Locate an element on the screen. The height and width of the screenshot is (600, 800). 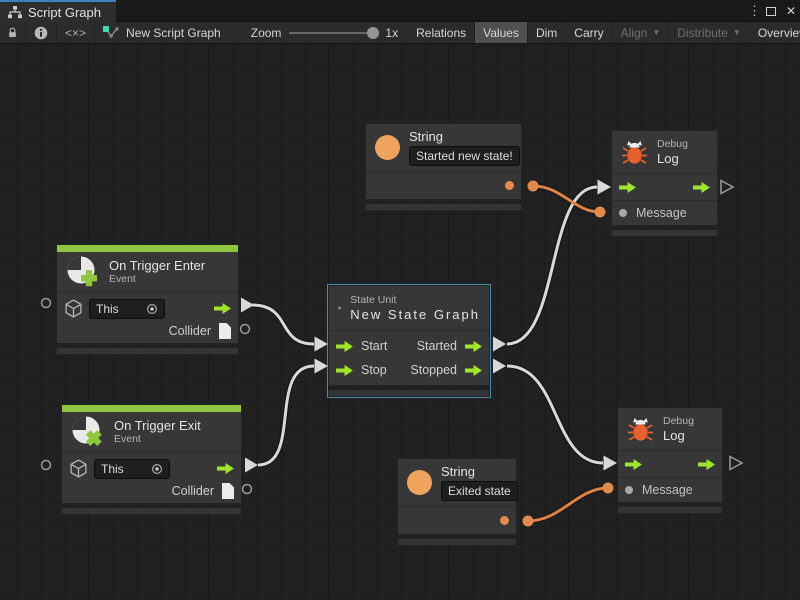
tab-title: Script Graph is located at coordinates (64, 12).